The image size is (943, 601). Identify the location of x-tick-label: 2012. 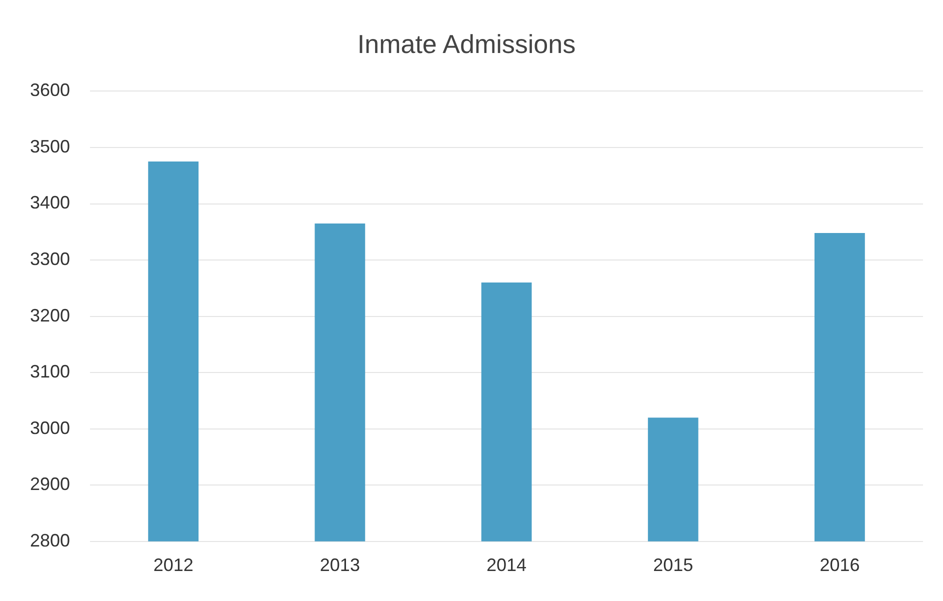
(173, 565).